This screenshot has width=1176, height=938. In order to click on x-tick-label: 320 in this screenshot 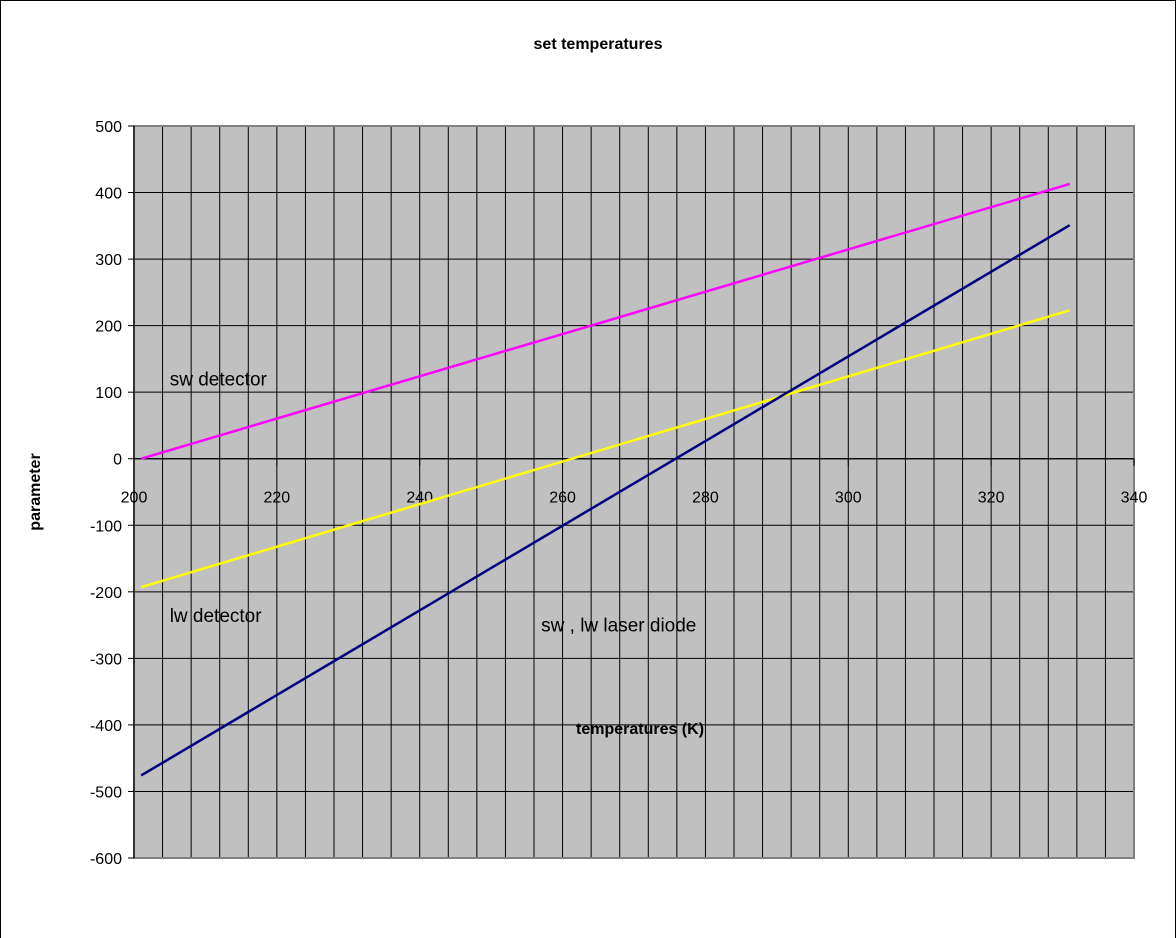, I will do `click(991, 498)`.